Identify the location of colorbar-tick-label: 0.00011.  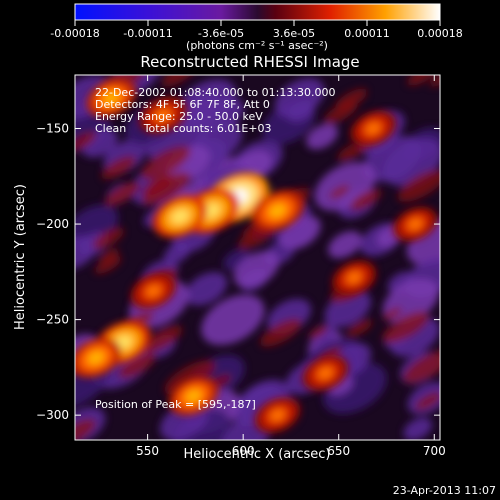
(367, 33).